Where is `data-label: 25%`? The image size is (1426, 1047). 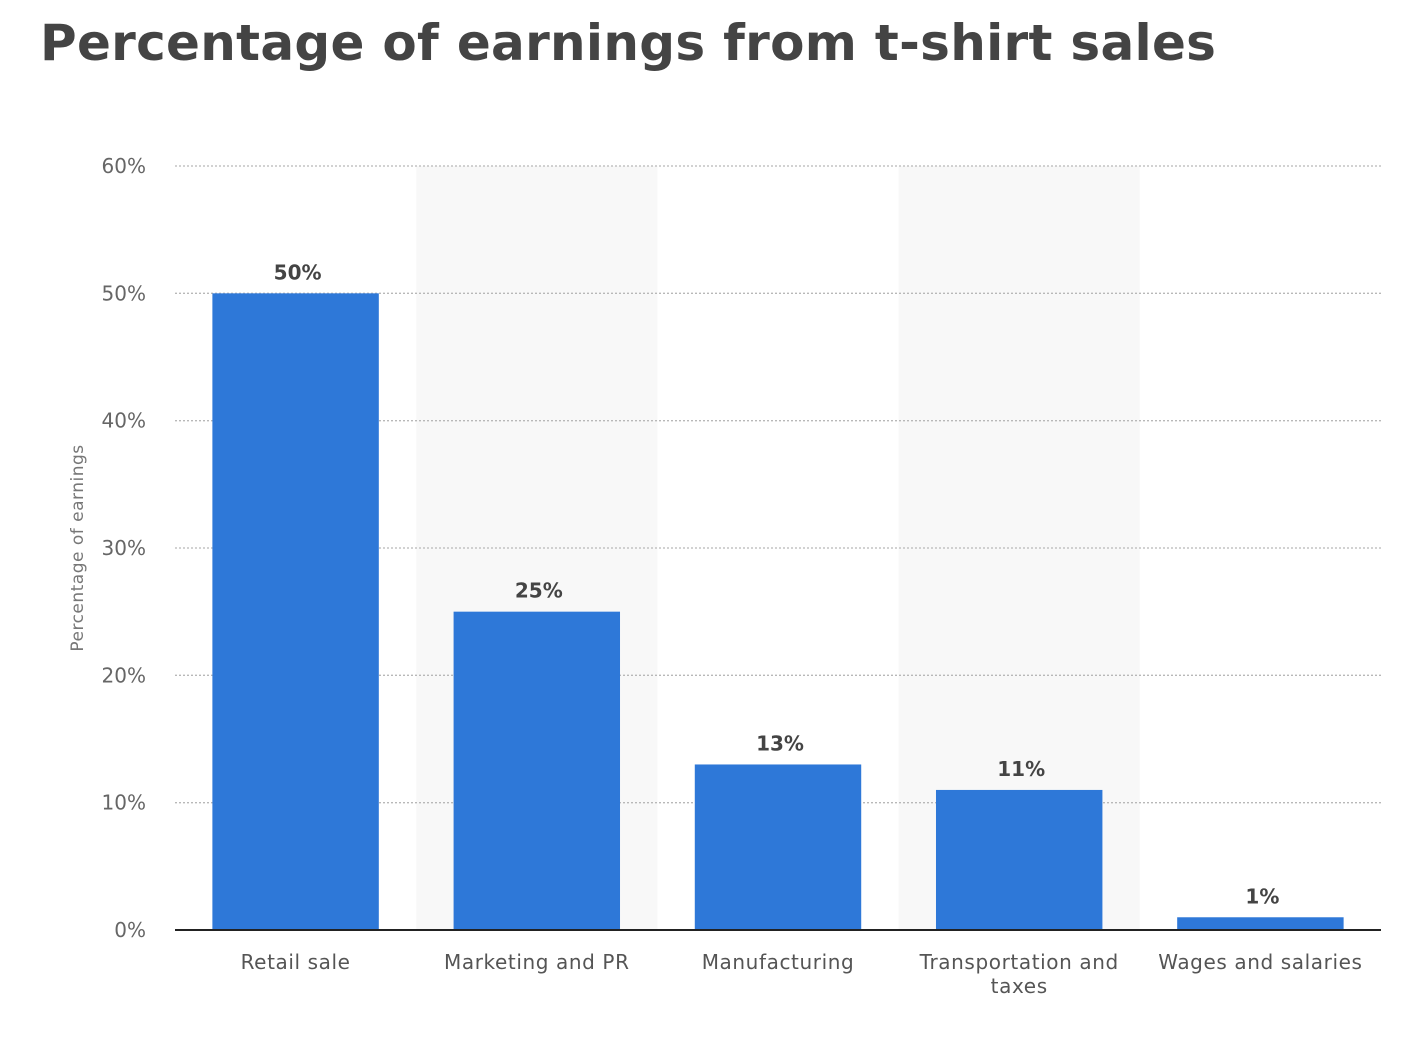
data-label: 25% is located at coordinates (539, 591).